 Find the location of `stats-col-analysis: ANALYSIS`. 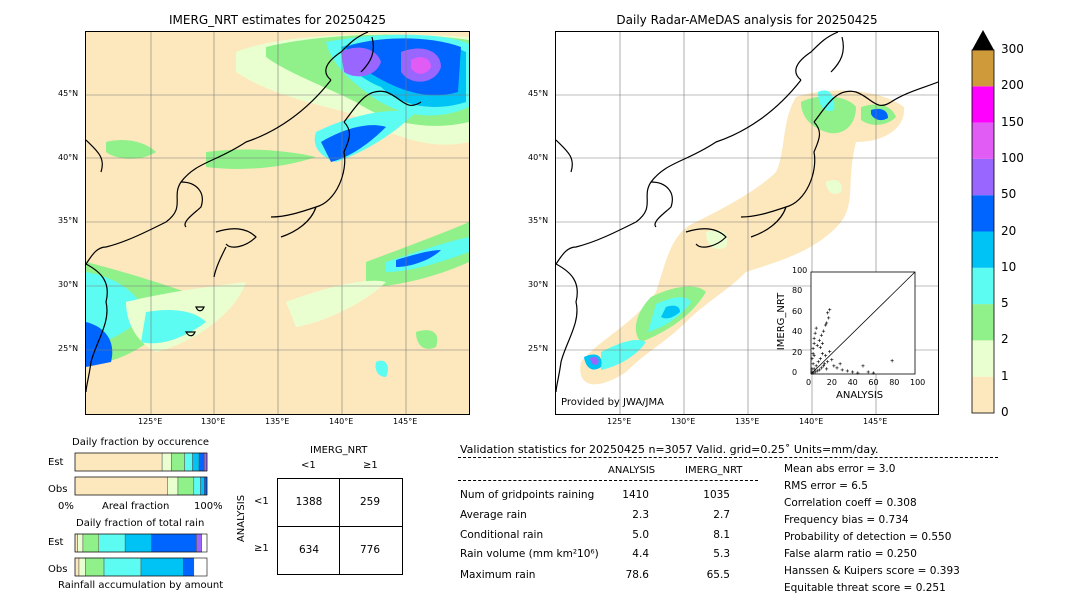

stats-col-analysis: ANALYSIS is located at coordinates (632, 470).